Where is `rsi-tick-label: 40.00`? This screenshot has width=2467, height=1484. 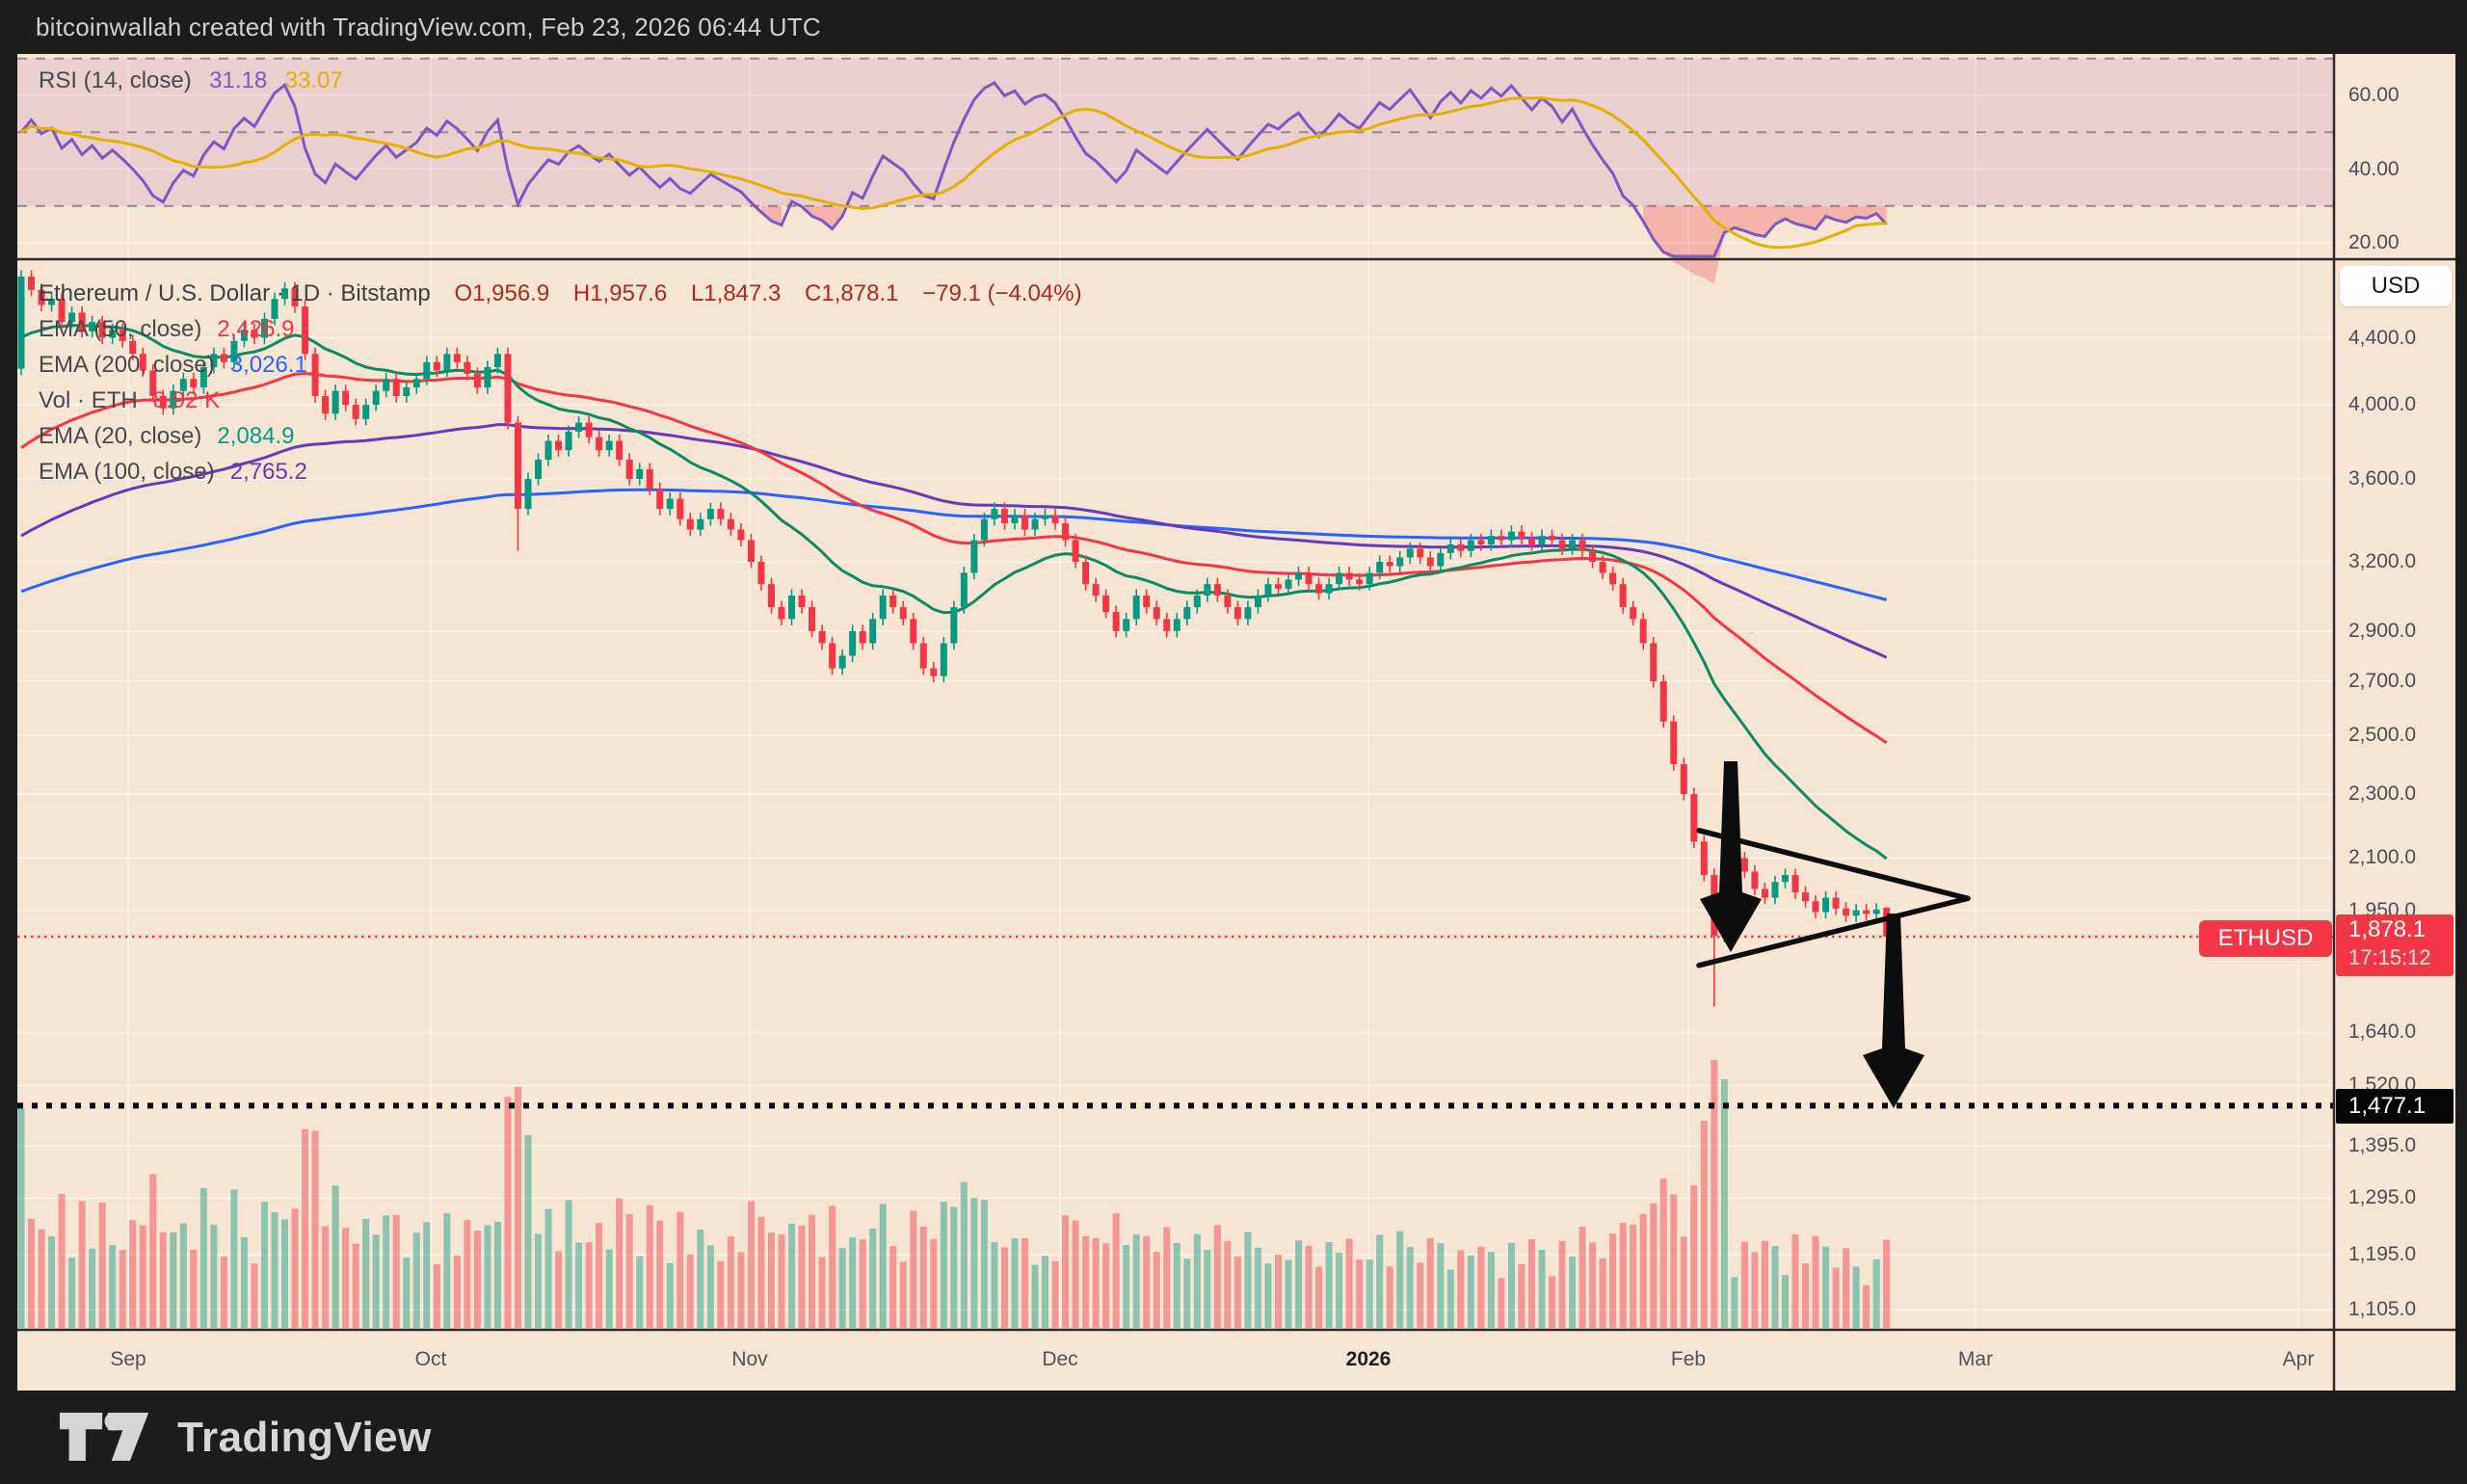
rsi-tick-label: 40.00 is located at coordinates (2374, 168).